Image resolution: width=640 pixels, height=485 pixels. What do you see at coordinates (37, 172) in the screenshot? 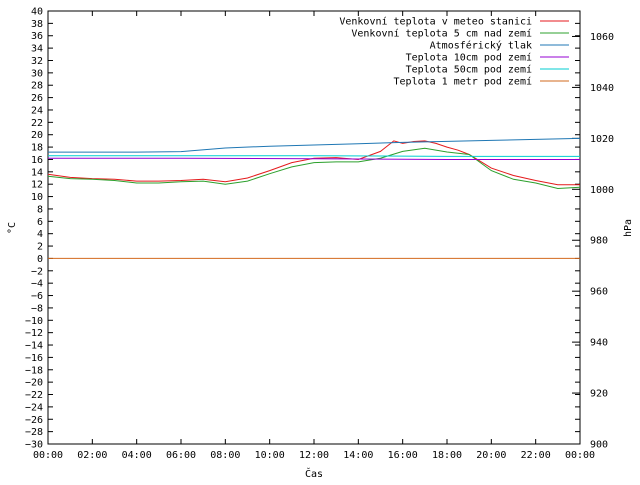
I see `y-tick-label: 14` at bounding box center [37, 172].